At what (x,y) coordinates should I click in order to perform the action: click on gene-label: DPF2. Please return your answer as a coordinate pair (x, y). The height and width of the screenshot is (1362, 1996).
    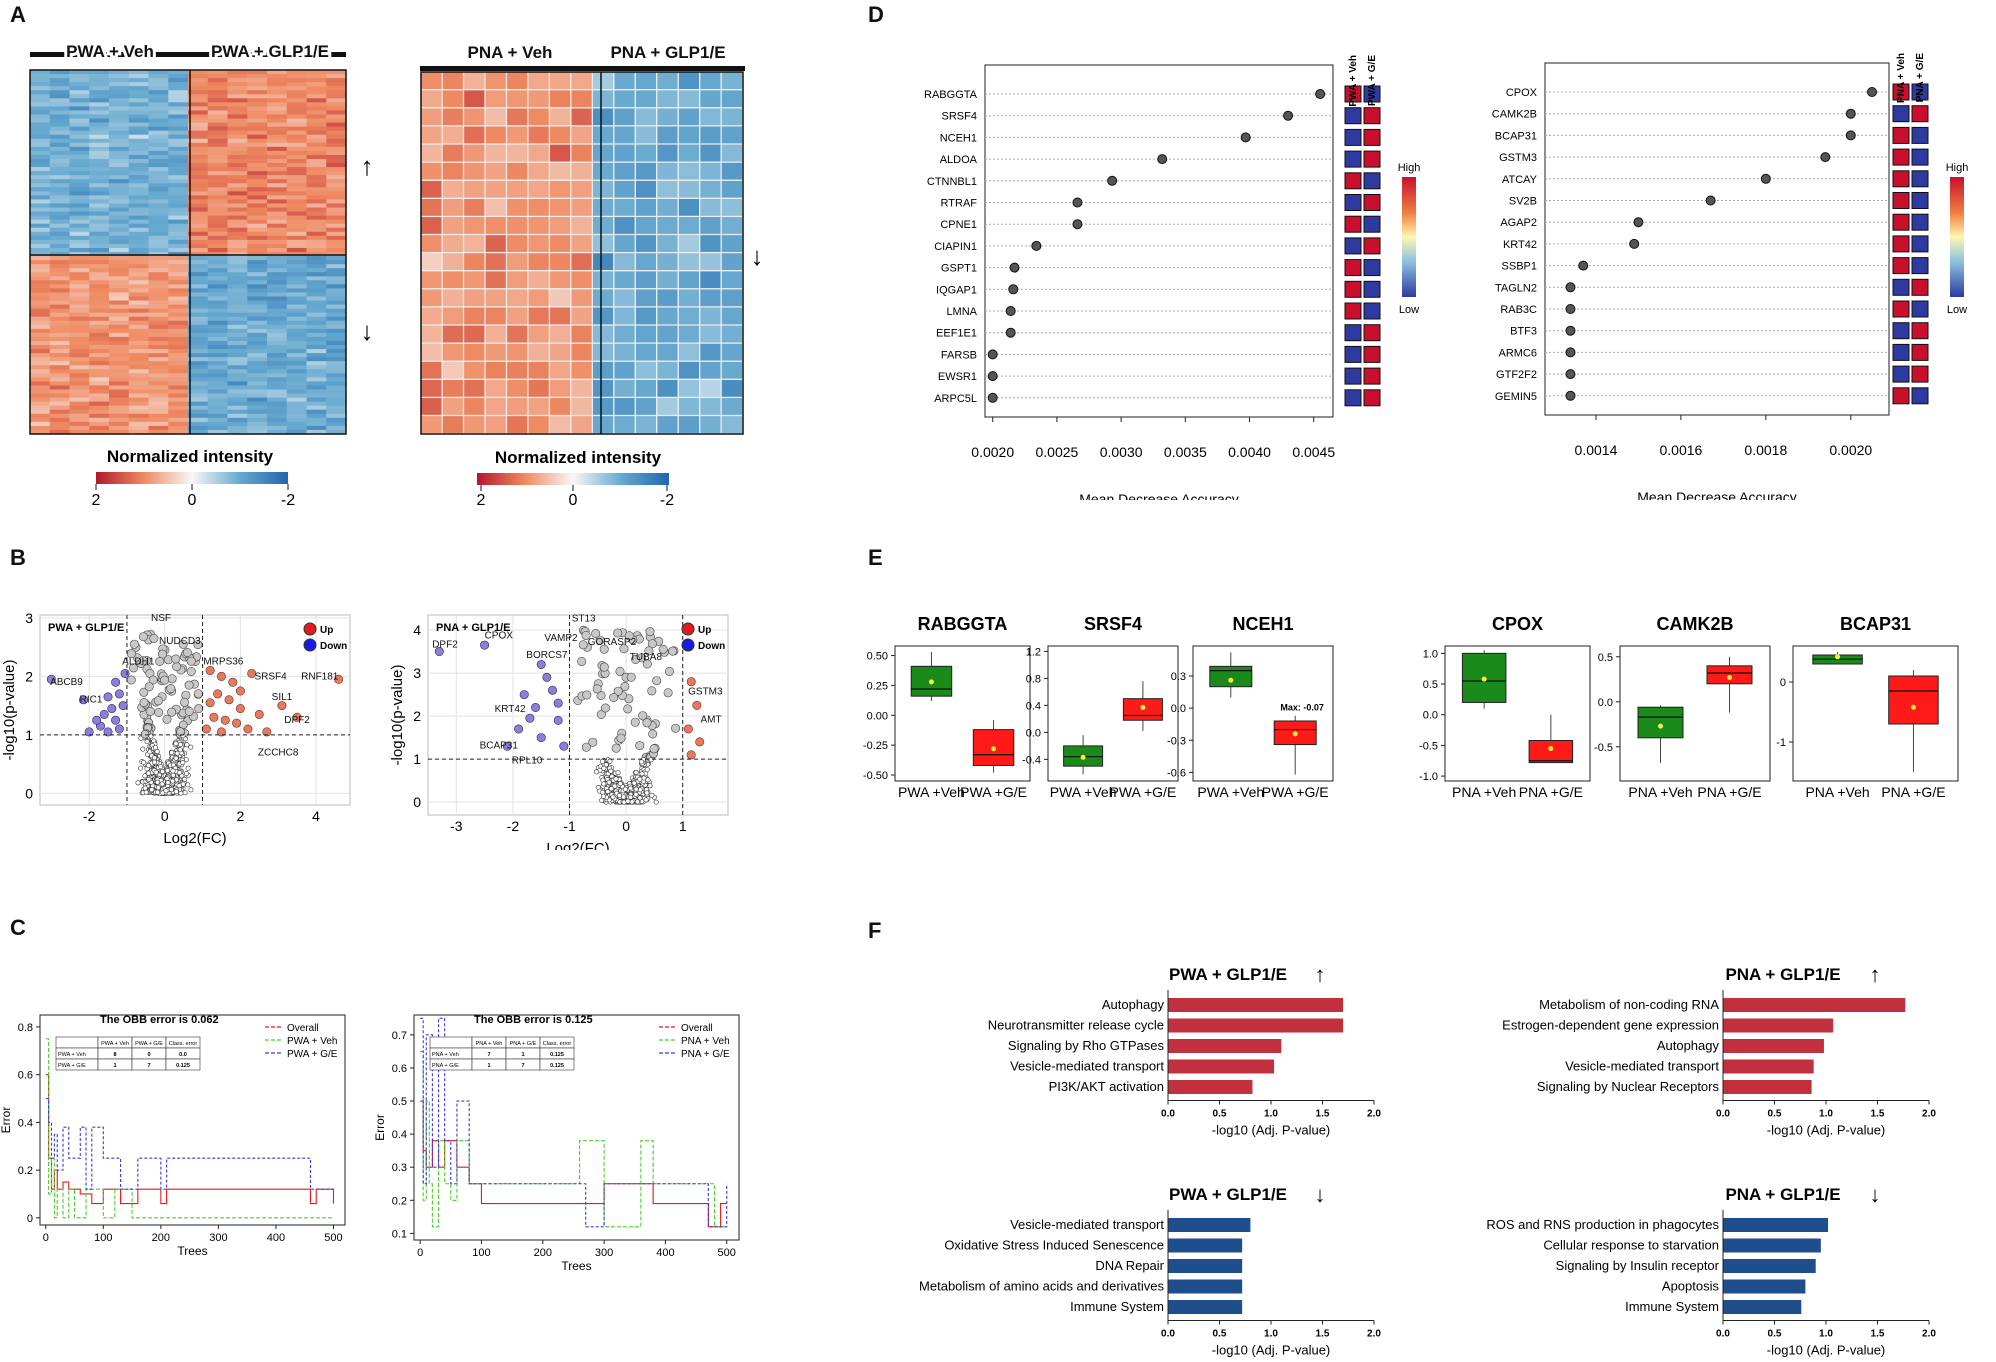
    Looking at the image, I should click on (445, 644).